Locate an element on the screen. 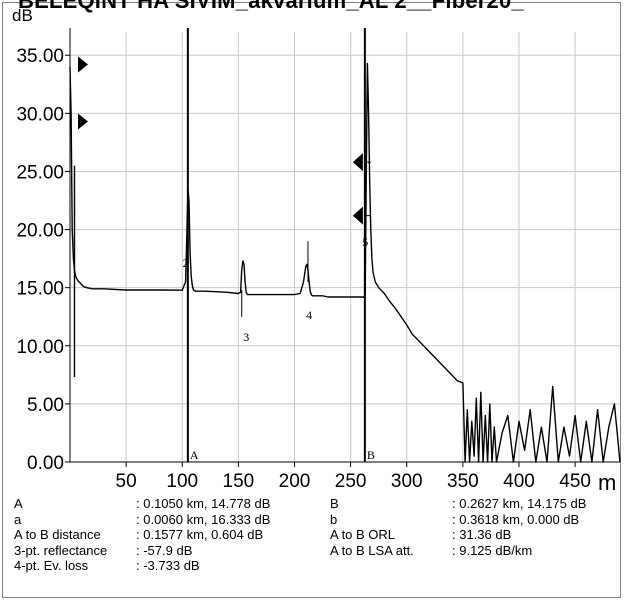  event-label: 3 is located at coordinates (246, 337).